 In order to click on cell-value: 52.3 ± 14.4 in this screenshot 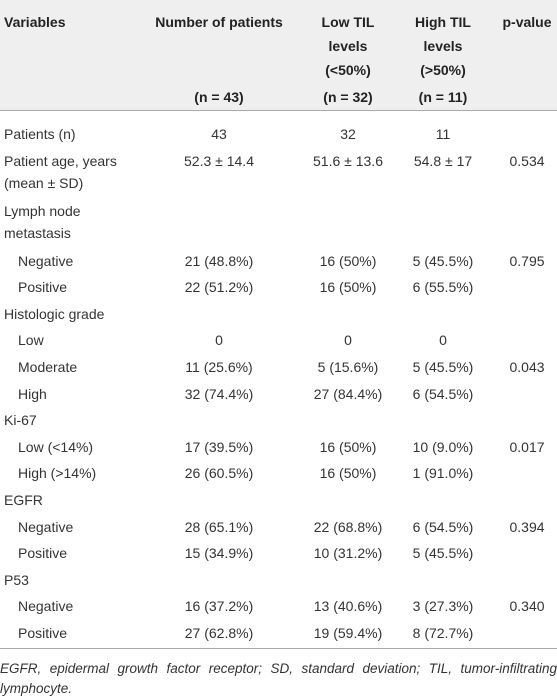, I will do `click(219, 160)`.